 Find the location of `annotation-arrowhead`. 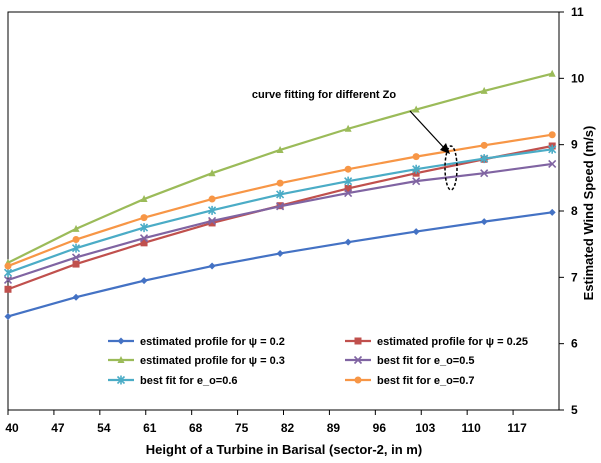

annotation-arrowhead is located at coordinates (445, 148).